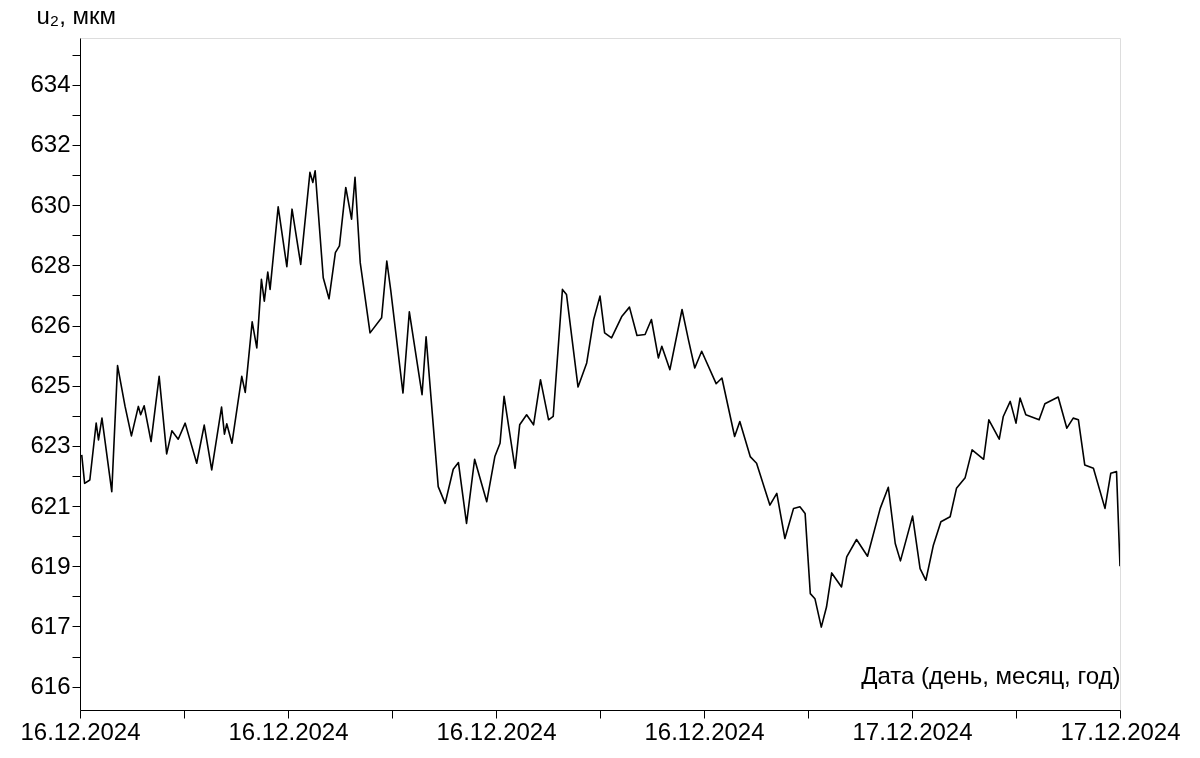 This screenshot has width=1200, height=758. What do you see at coordinates (991, 675) in the screenshot?
I see `x-axis-title: Дата (день, месяц, год)` at bounding box center [991, 675].